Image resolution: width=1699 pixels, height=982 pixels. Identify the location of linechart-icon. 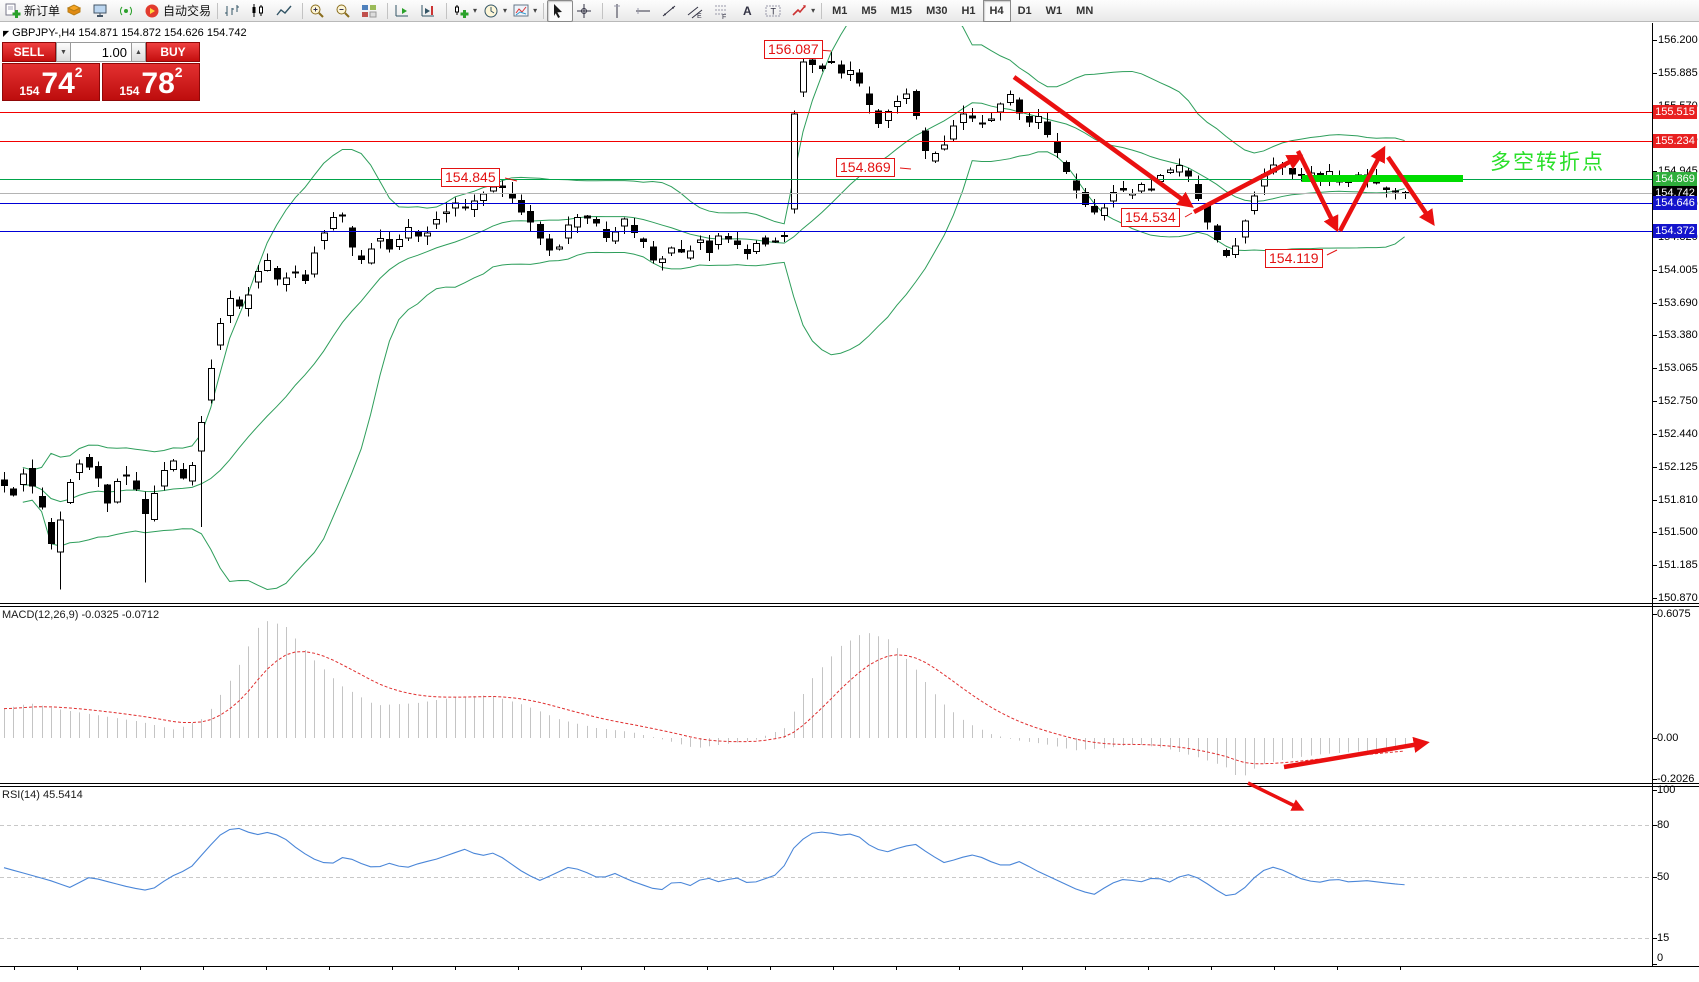
(284, 10).